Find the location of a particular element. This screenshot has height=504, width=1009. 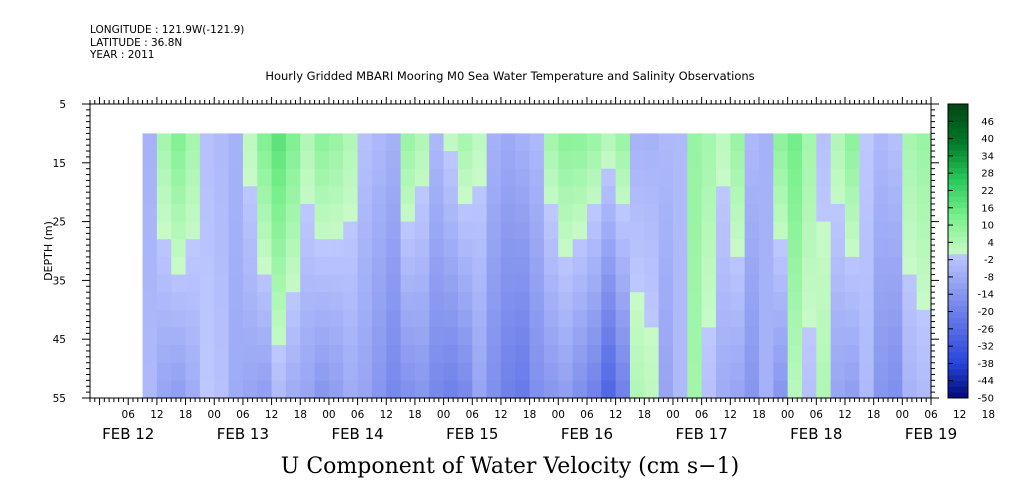

y-tick-label: 25 is located at coordinates (59, 223).